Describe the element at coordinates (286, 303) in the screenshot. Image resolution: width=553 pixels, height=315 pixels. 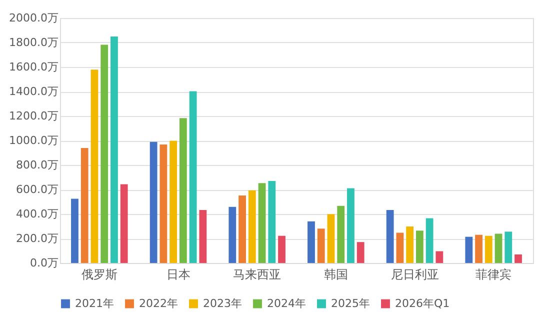
I see `legend-label: 2024年` at that location.